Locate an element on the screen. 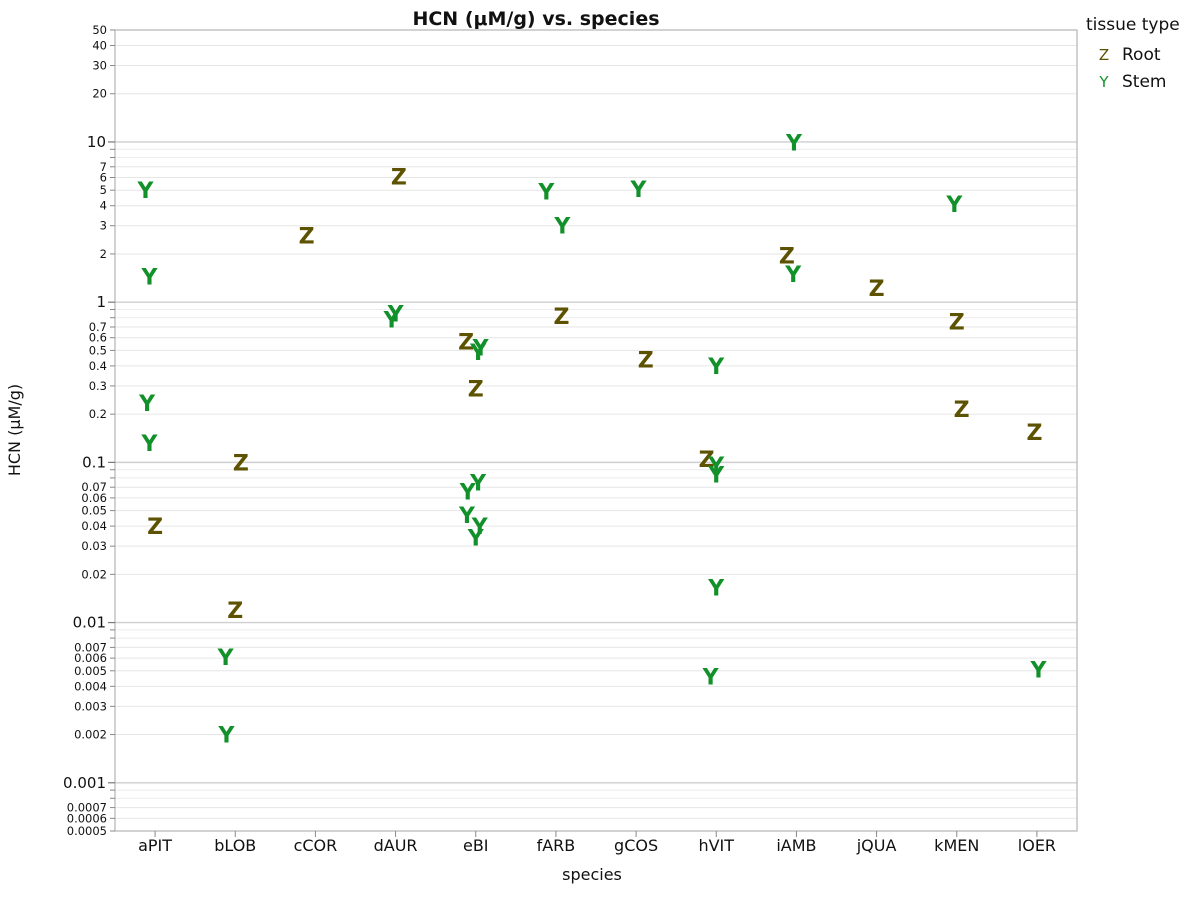 The width and height of the screenshot is (1200, 900). x-tick-label: jQUA is located at coordinates (876, 845).